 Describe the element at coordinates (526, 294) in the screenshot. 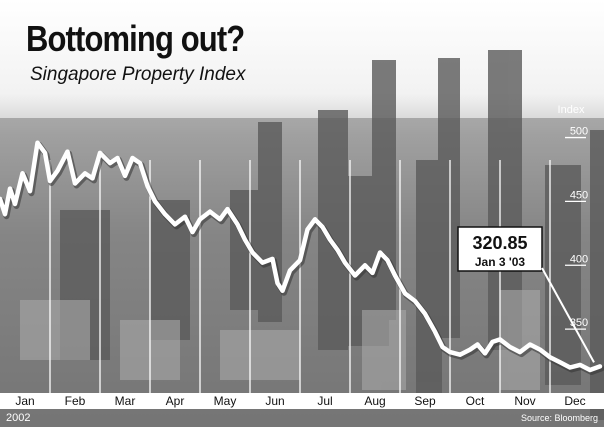

I see `callout: 320.85 Jan 3 '03` at that location.